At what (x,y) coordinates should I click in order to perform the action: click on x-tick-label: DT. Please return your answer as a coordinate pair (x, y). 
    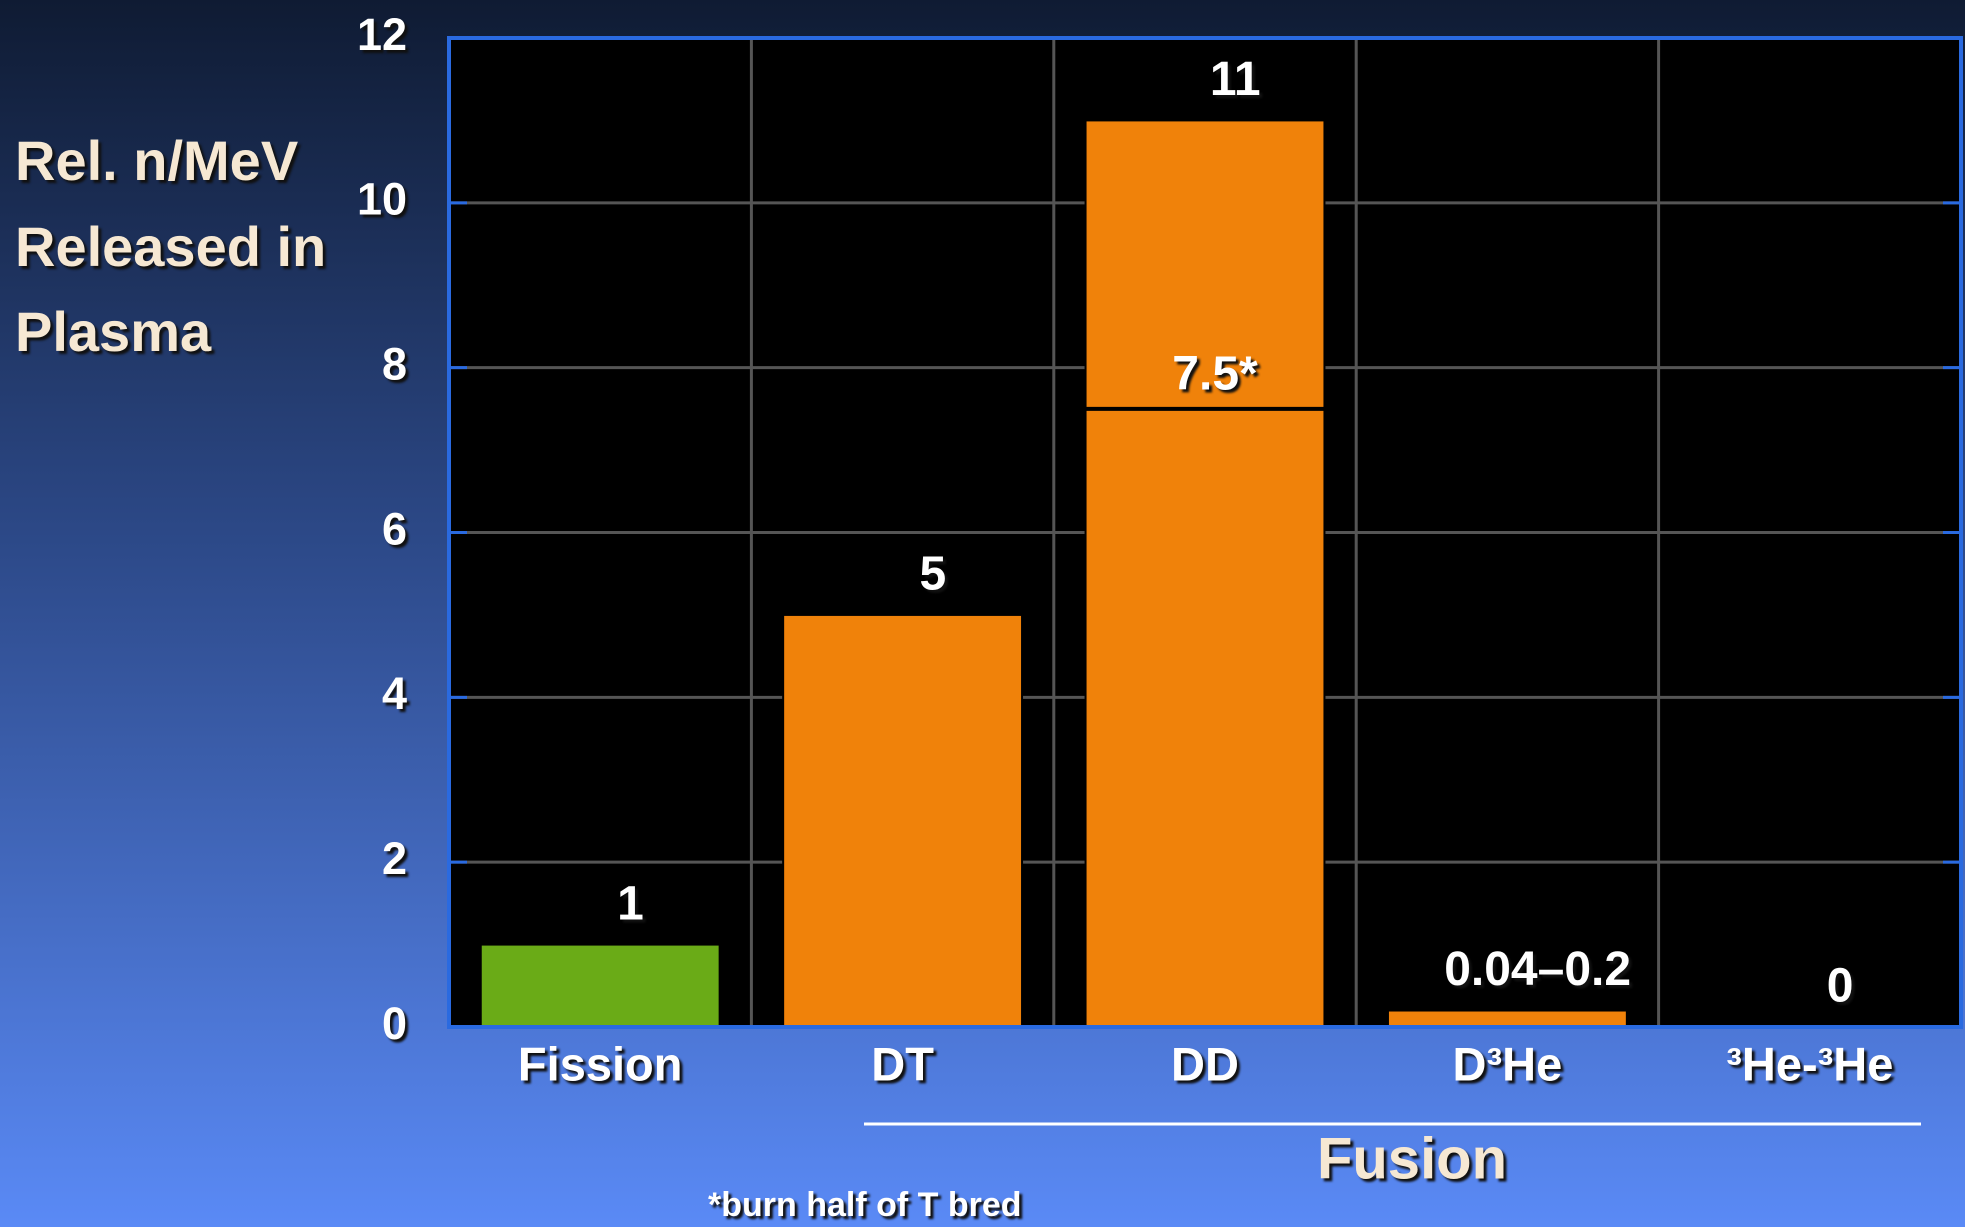
    Looking at the image, I should click on (902, 1063).